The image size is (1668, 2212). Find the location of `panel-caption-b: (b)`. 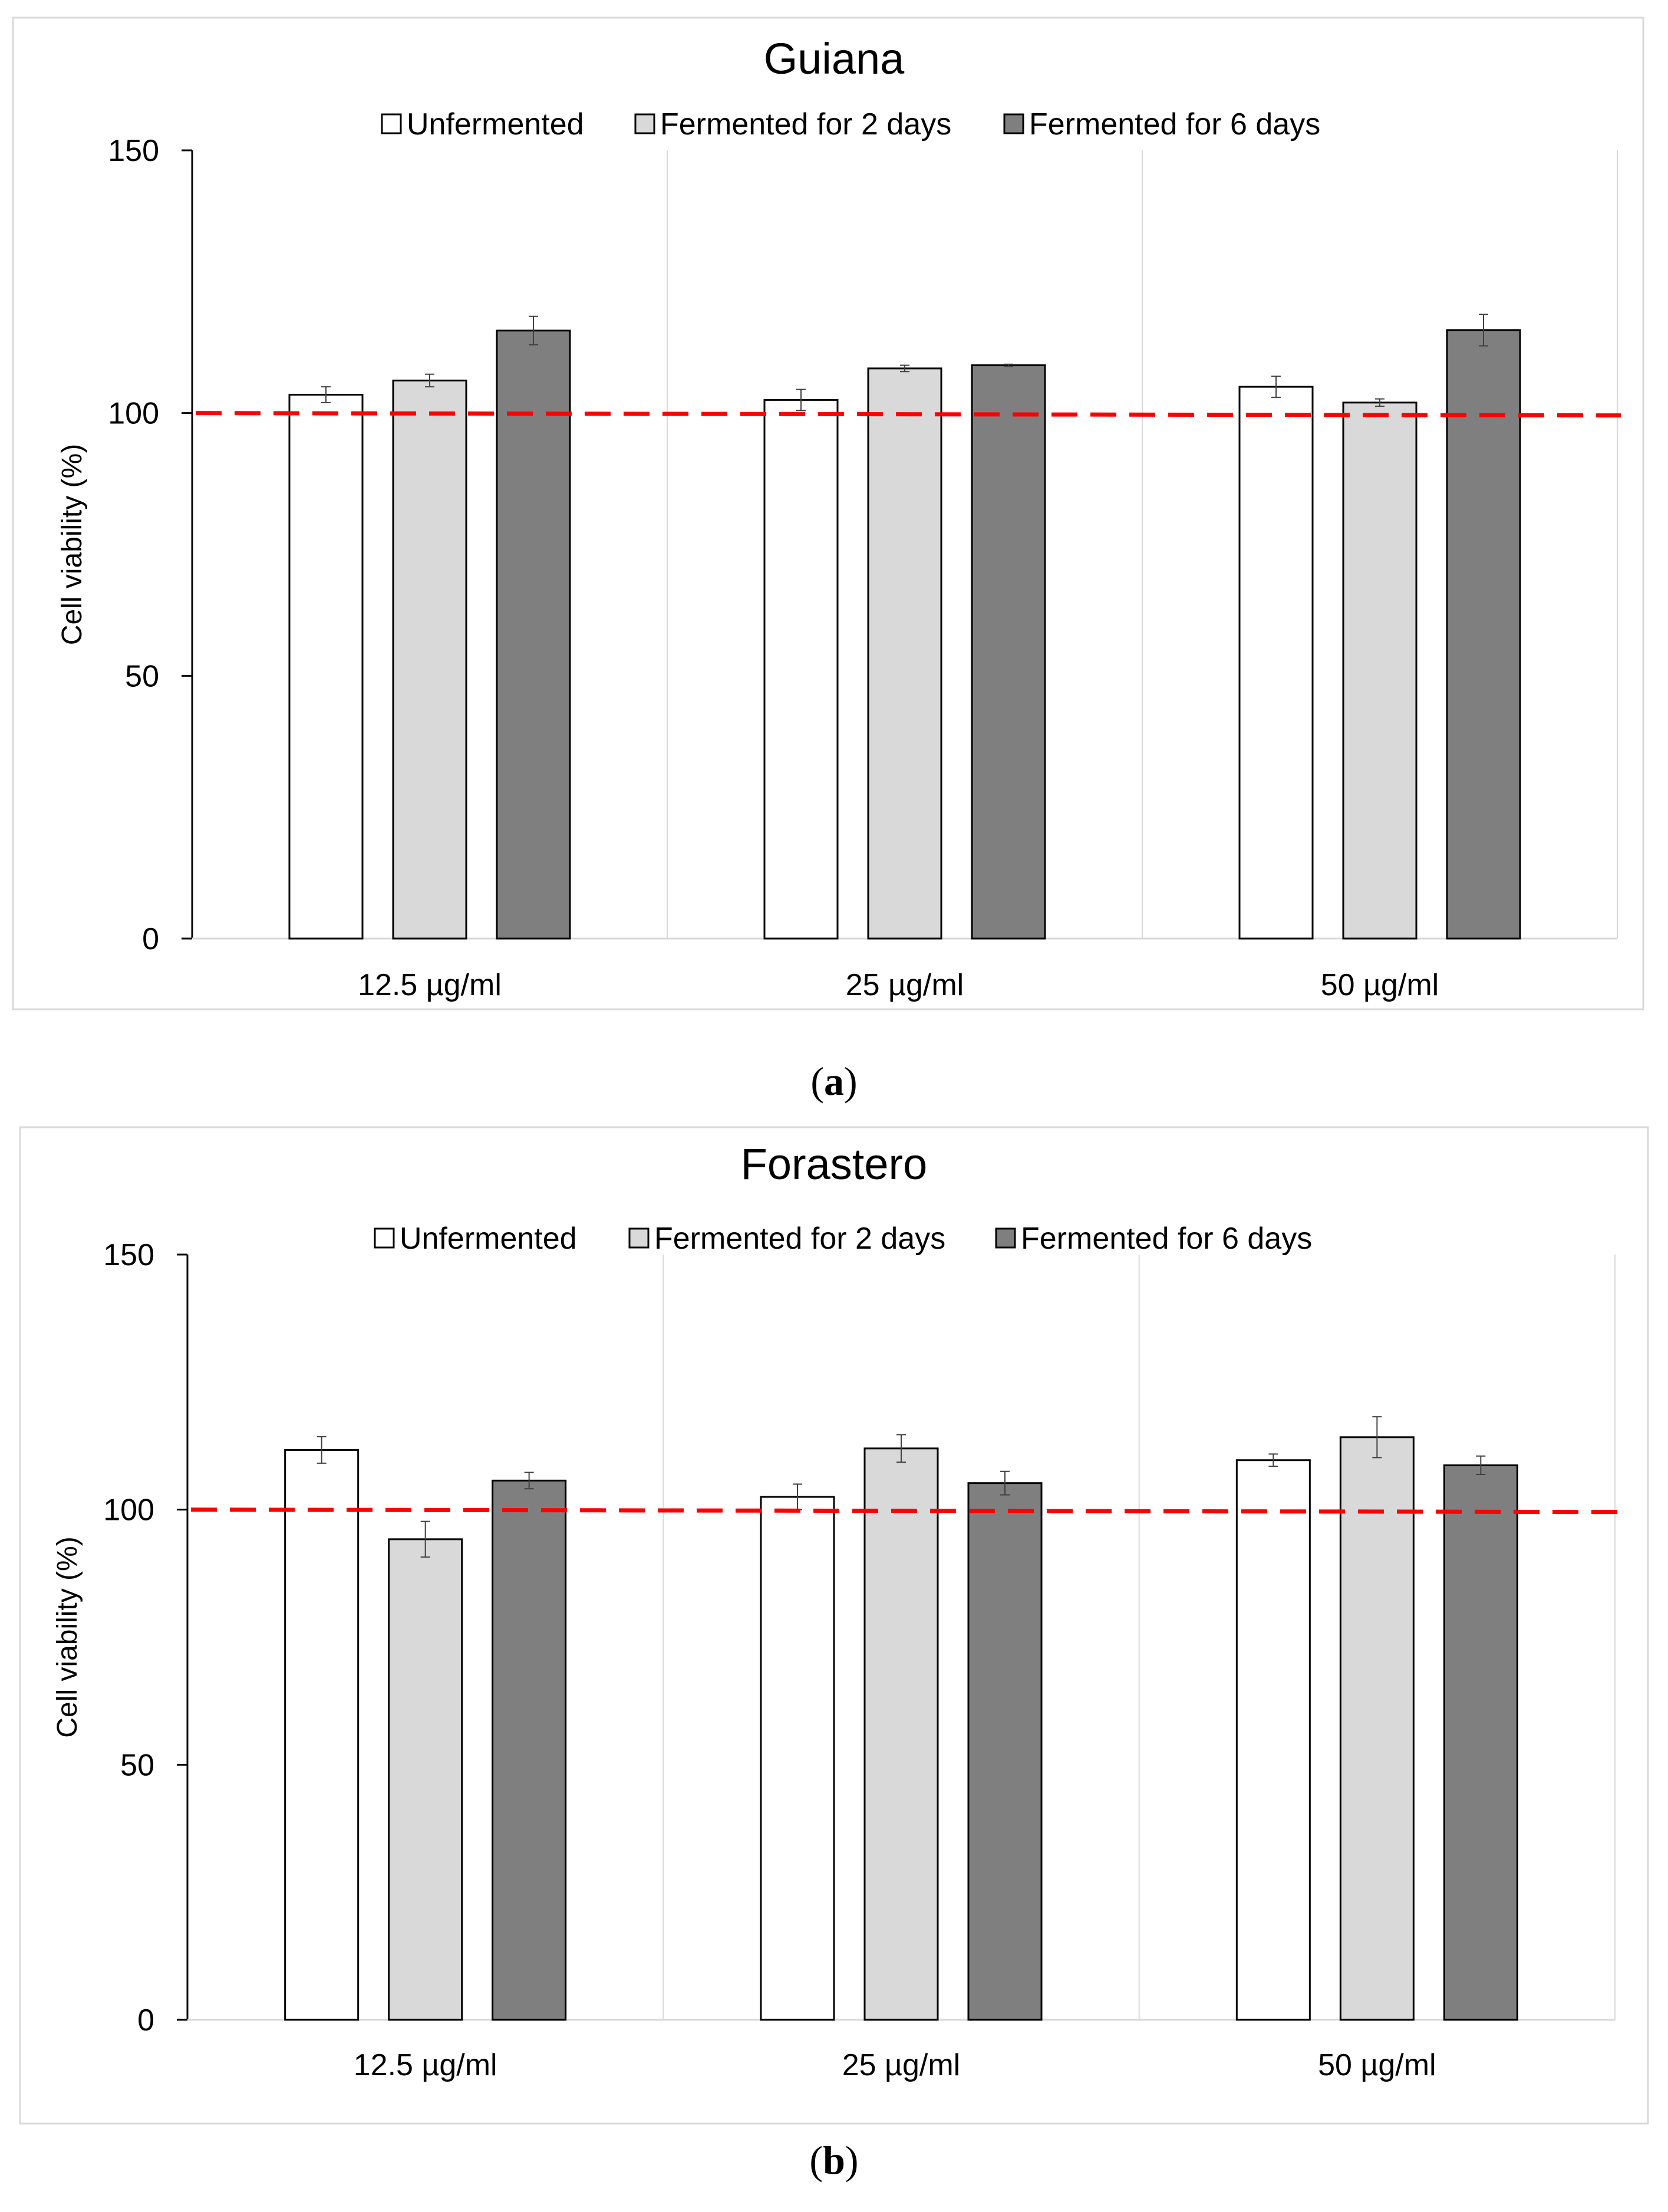

panel-caption-b: (b) is located at coordinates (834, 2160).